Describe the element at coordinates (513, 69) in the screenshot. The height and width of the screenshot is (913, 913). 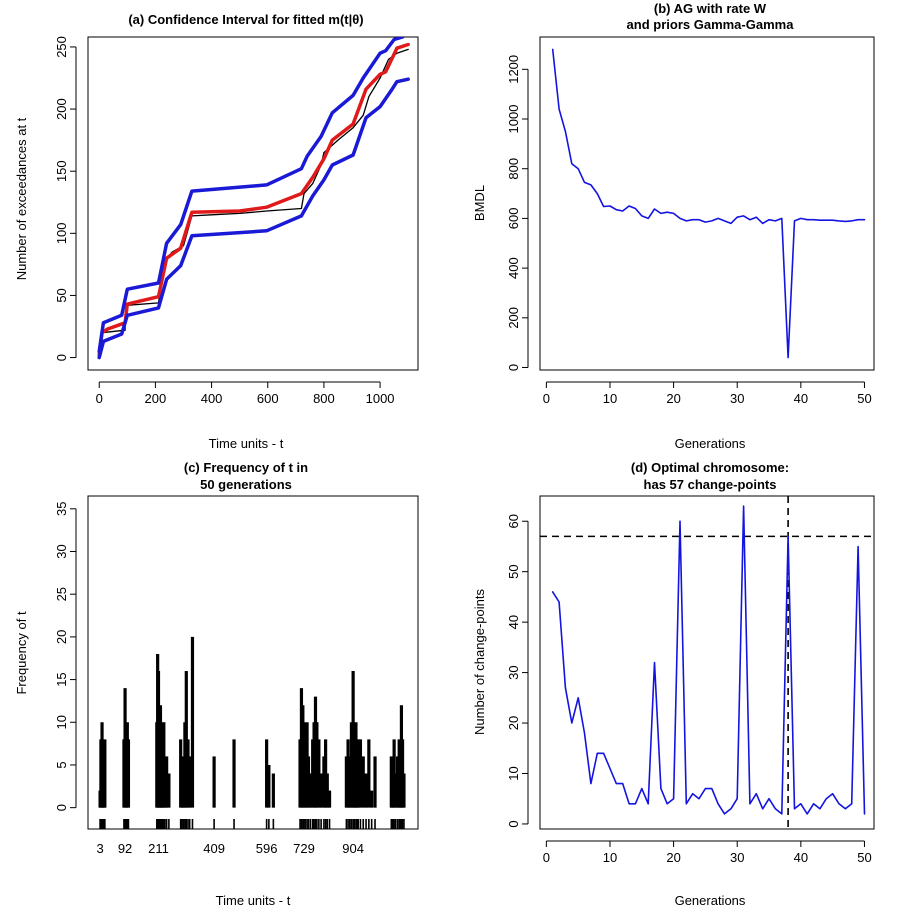
I see `panel-b-y-tick-label: 1200` at that location.